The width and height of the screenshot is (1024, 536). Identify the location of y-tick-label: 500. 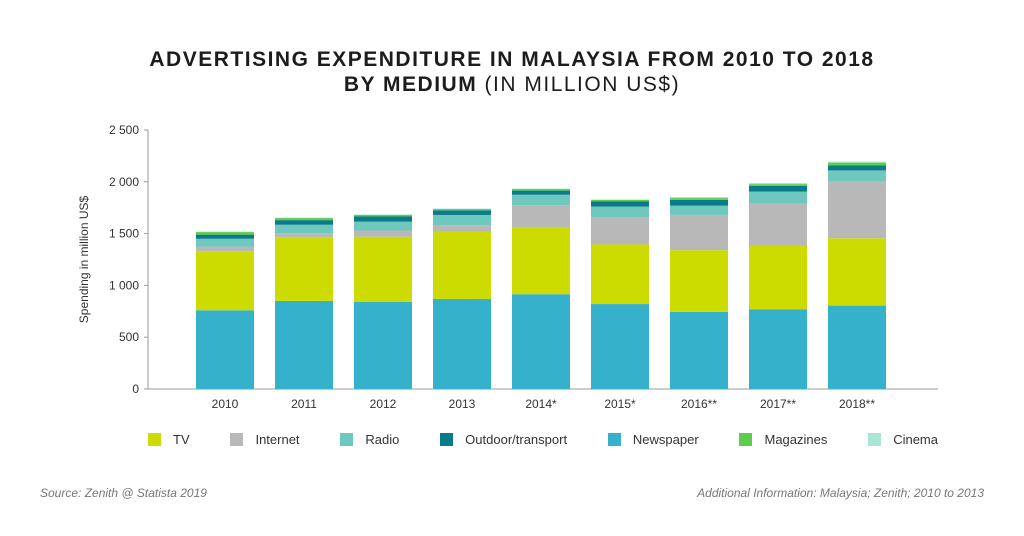
(129, 337).